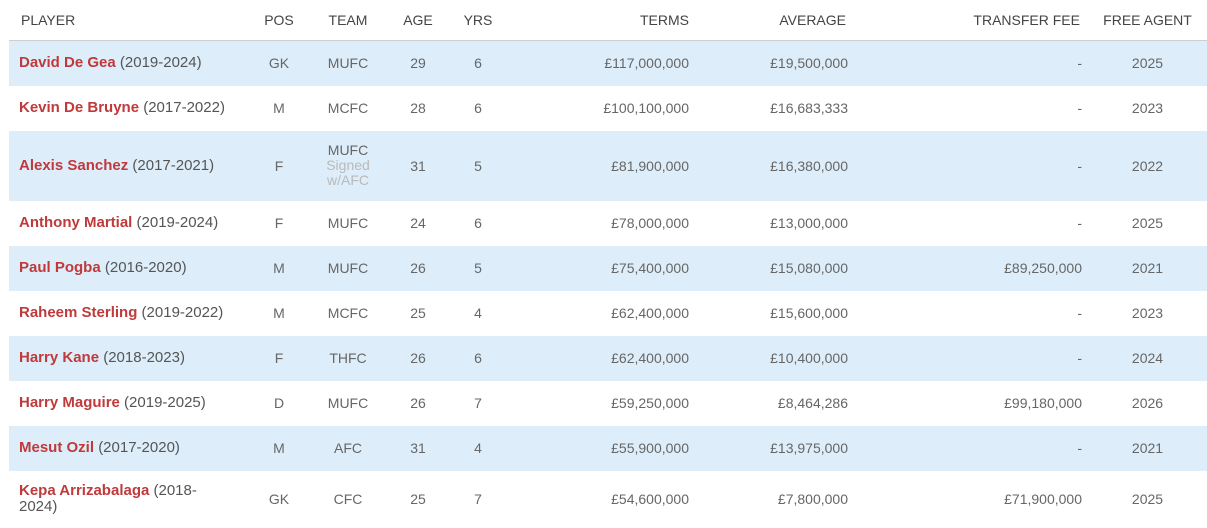  Describe the element at coordinates (597, 165) in the screenshot. I see `terms-cell: £81,900,000` at that location.